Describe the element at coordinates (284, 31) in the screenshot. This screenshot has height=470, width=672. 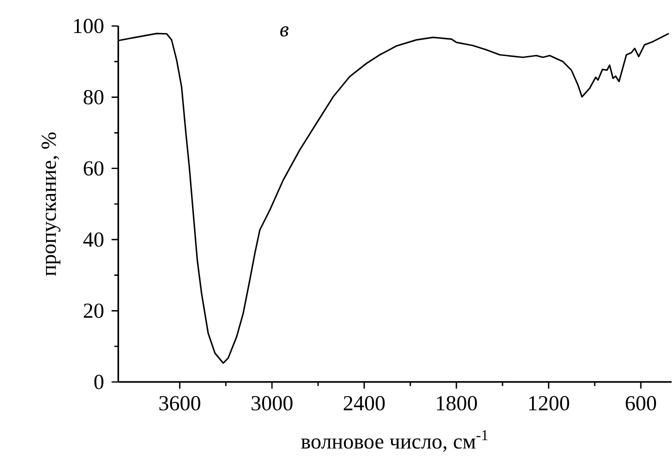
I see `annotation: в` at that location.